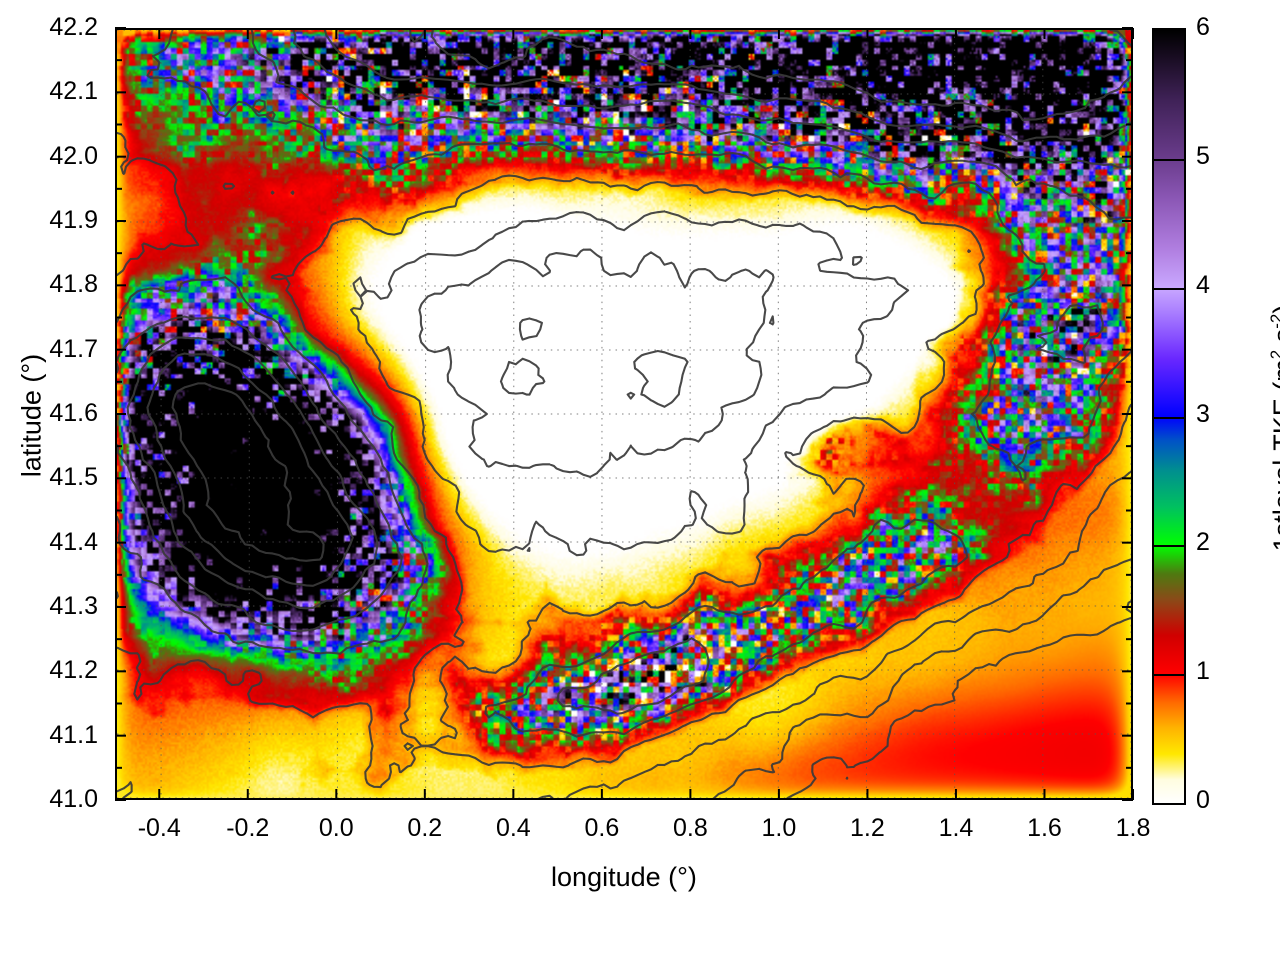 The image size is (1280, 960). I want to click on colorbar-tick-label: 0, so click(1203, 800).